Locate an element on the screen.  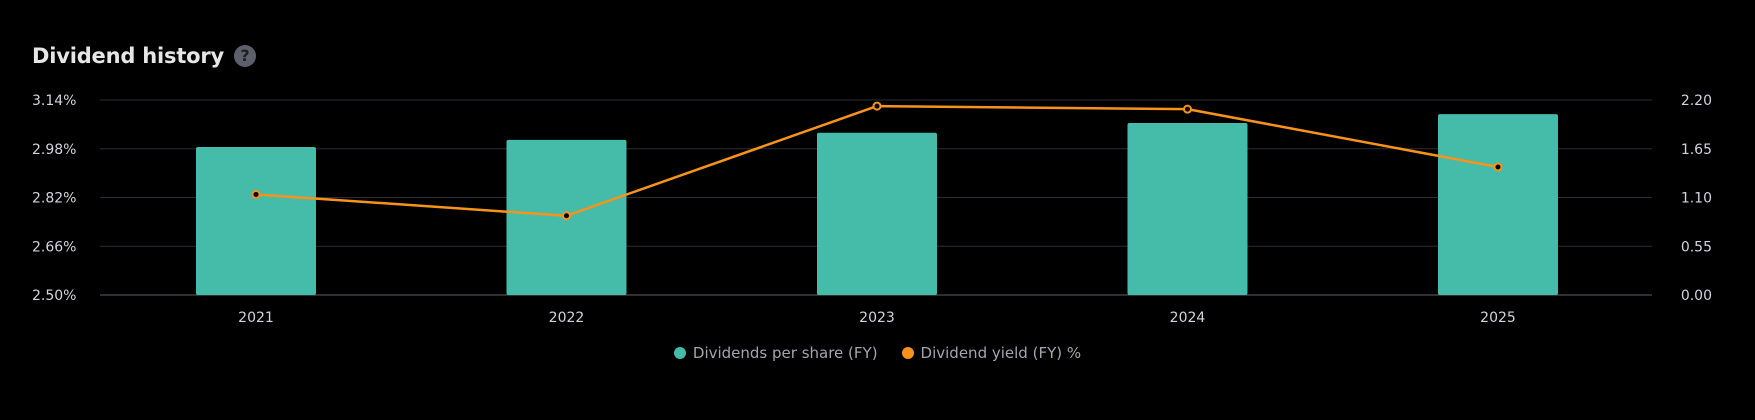
bar-2025 is located at coordinates (1498, 204).